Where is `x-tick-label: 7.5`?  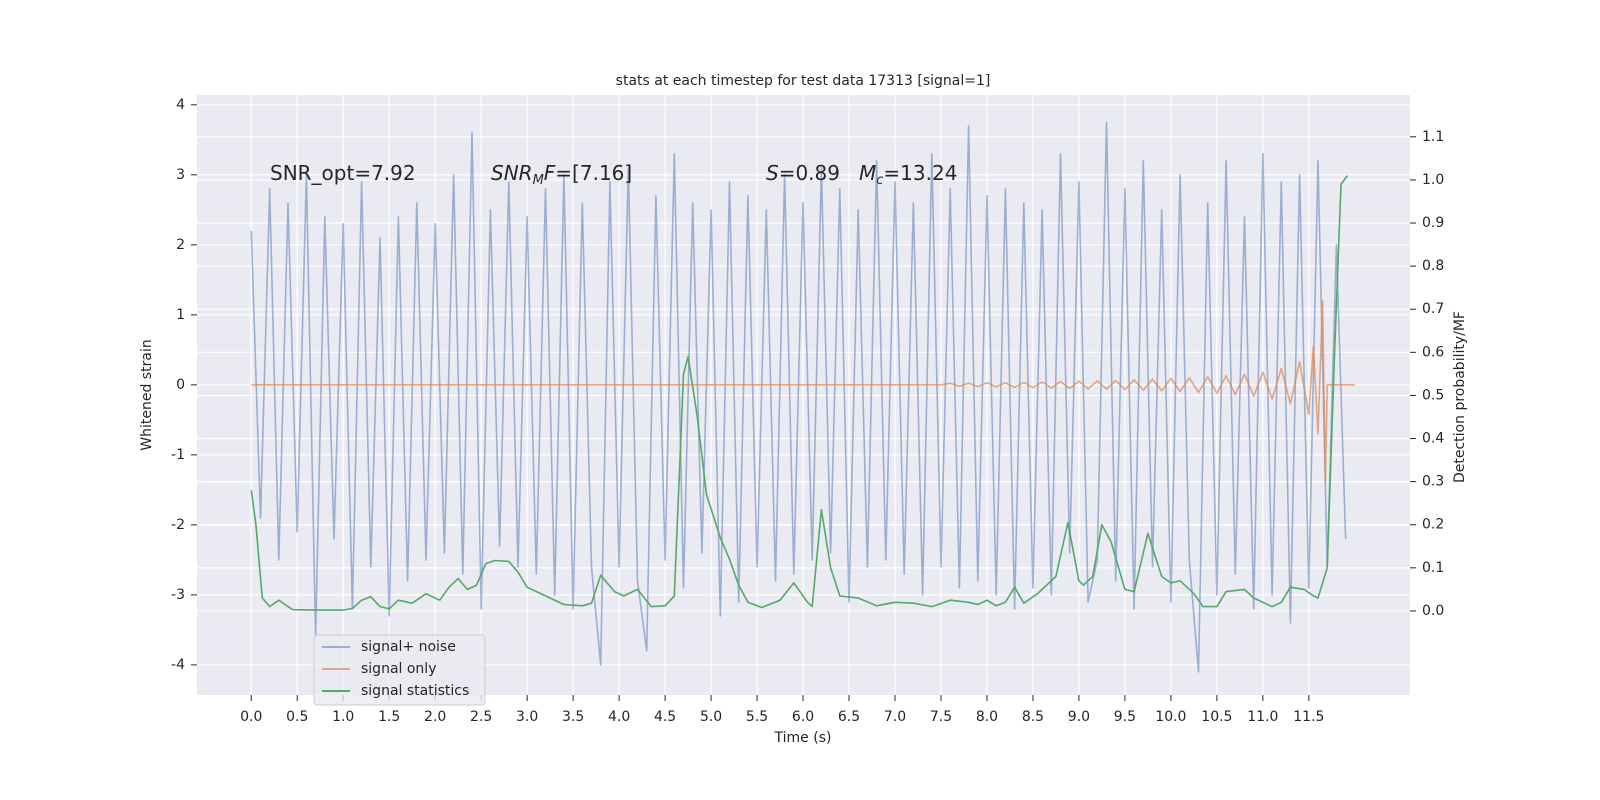
x-tick-label: 7.5 is located at coordinates (941, 717).